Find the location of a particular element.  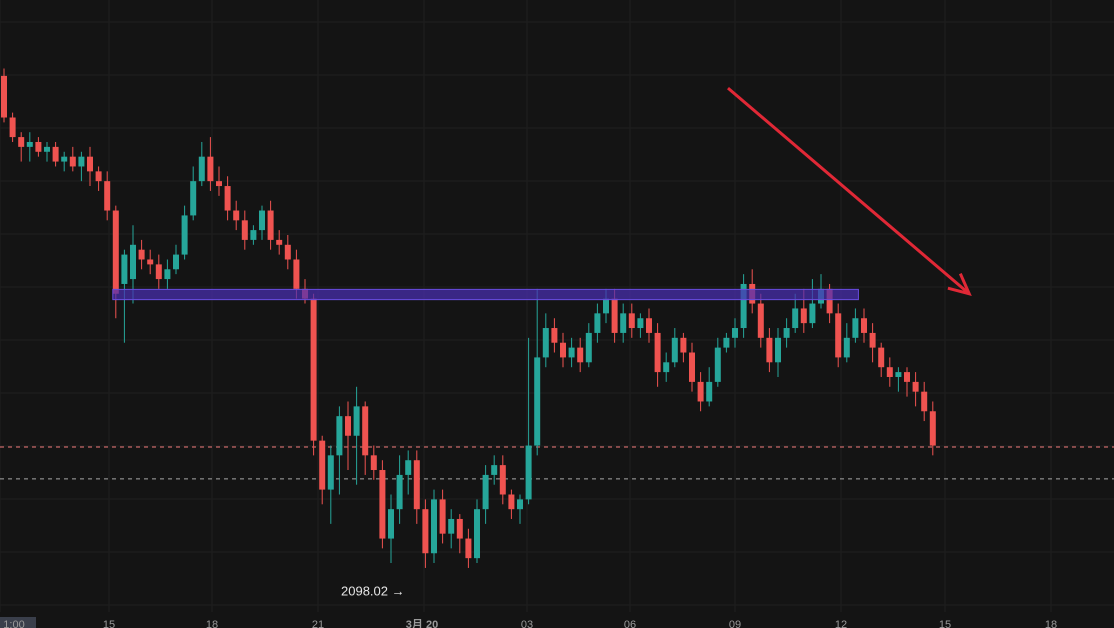

trend-arrow is located at coordinates (849, 191).